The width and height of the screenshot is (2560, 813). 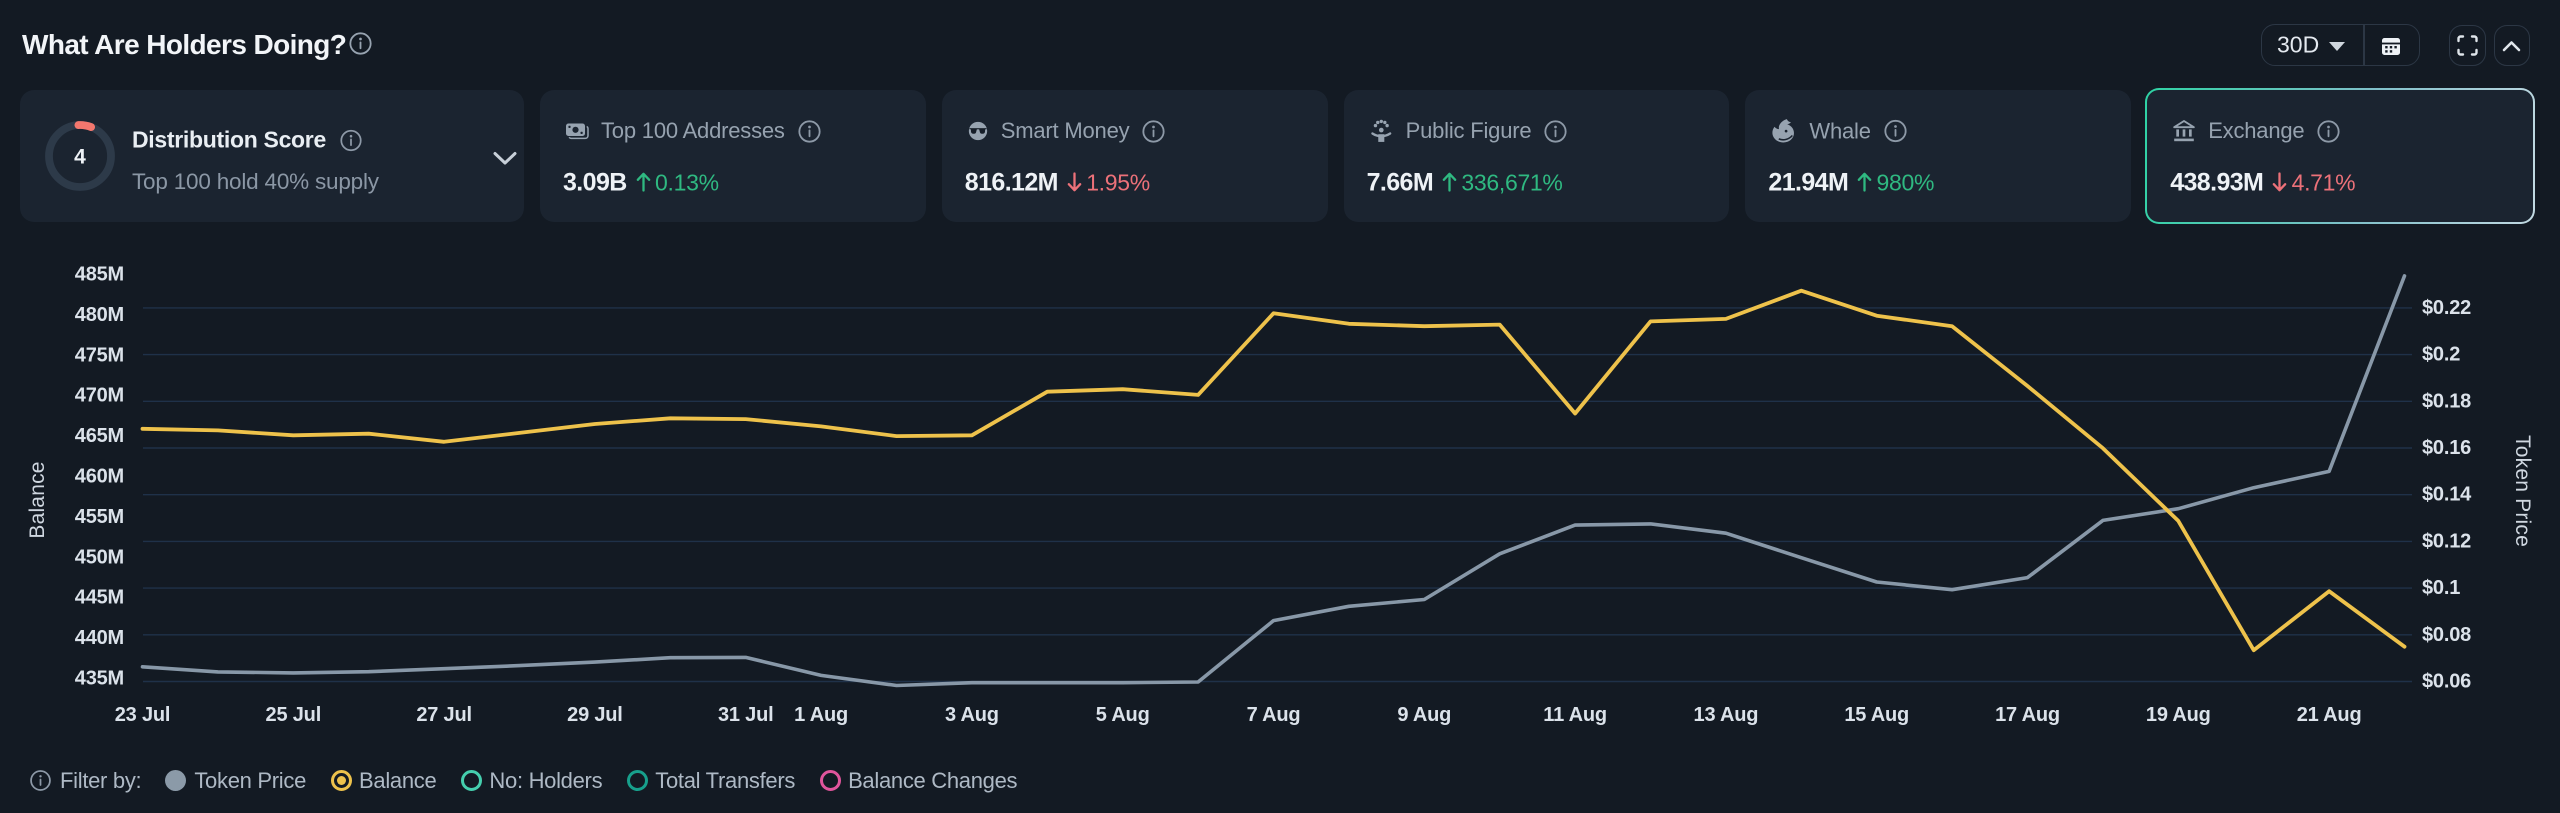 What do you see at coordinates (2027, 715) in the screenshot?
I see `svg-text: 17 Aug` at bounding box center [2027, 715].